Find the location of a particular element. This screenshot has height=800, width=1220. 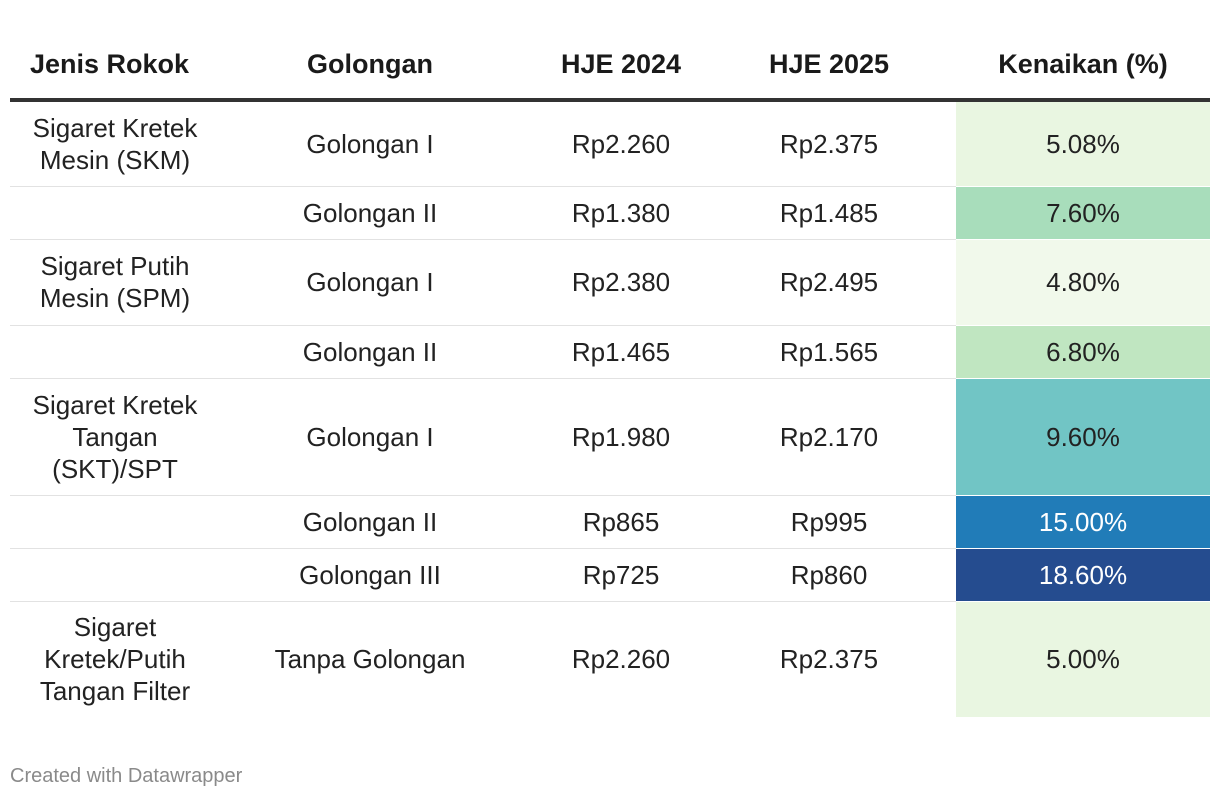

table-row: Golongan II Rp1.465 Rp1.565 6.80% is located at coordinates (610, 352).